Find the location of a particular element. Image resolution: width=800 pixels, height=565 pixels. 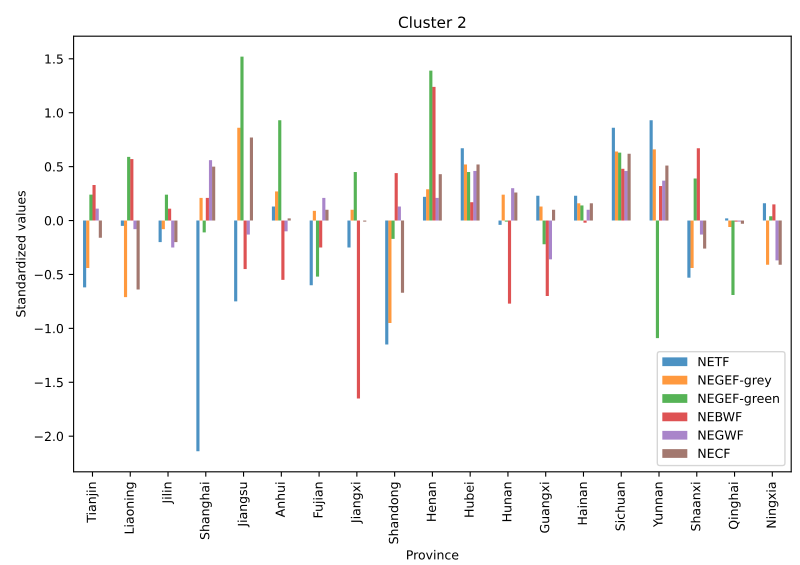

x-tick-label: Sichuan is located at coordinates (620, 506).